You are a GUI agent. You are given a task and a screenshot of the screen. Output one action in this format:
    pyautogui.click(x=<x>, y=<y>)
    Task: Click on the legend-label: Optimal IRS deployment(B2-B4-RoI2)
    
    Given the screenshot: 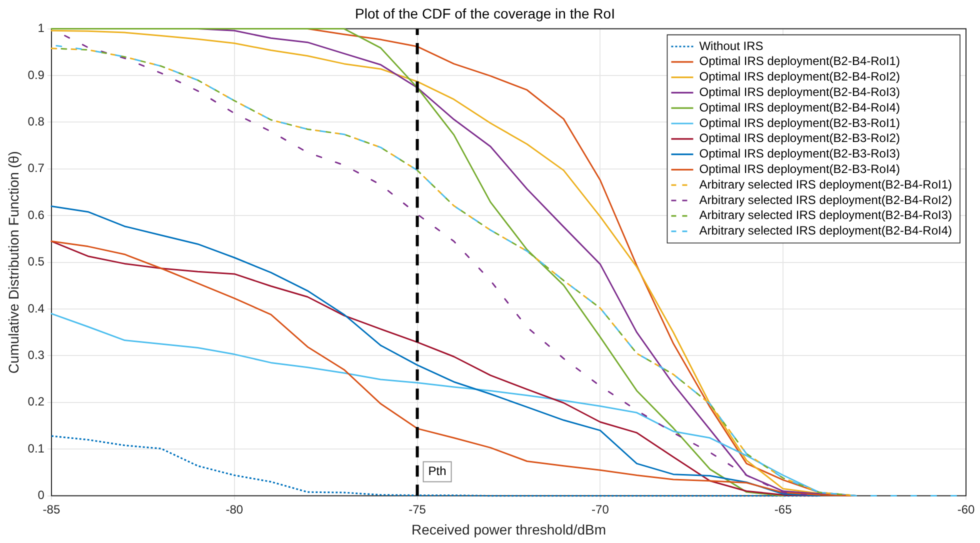 What is the action you would take?
    pyautogui.click(x=799, y=77)
    